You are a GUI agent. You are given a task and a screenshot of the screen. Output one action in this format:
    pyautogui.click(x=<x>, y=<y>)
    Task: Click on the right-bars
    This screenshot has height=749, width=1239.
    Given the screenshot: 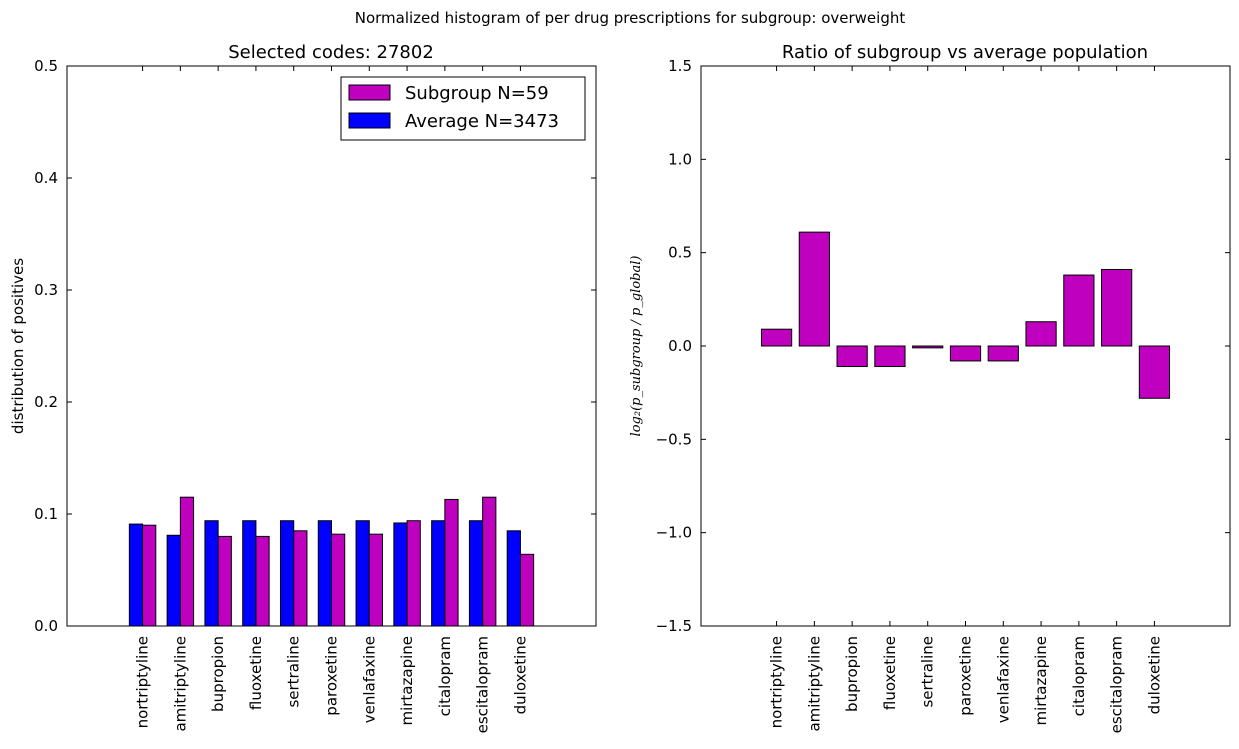 What is the action you would take?
    pyautogui.click(x=965, y=315)
    